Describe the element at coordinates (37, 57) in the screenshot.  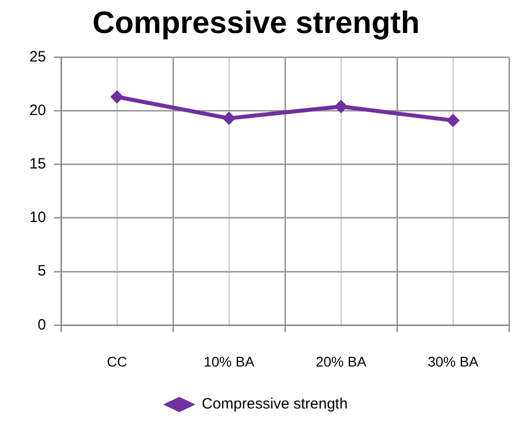
I see `y-tick-label: 25` at that location.